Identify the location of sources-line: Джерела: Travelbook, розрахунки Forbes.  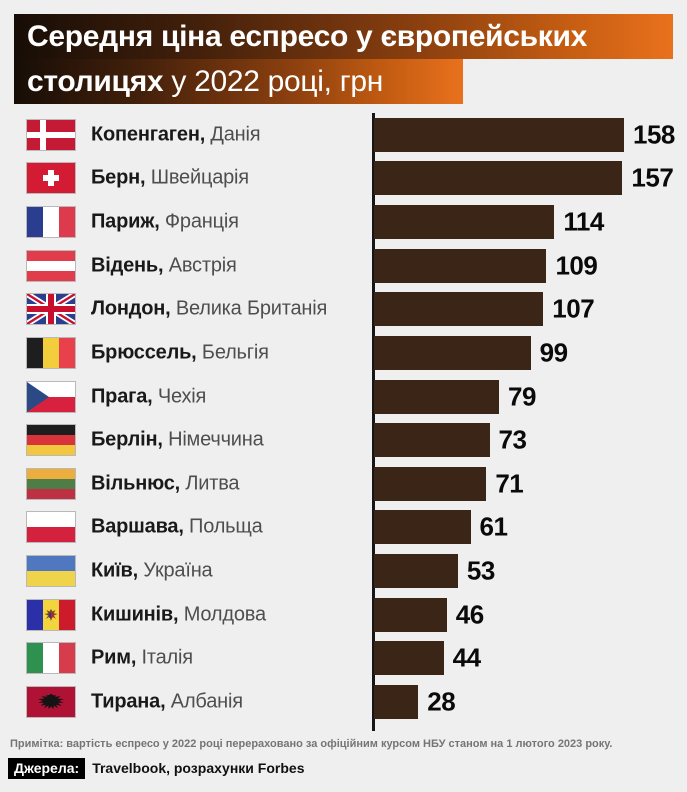
(156, 768).